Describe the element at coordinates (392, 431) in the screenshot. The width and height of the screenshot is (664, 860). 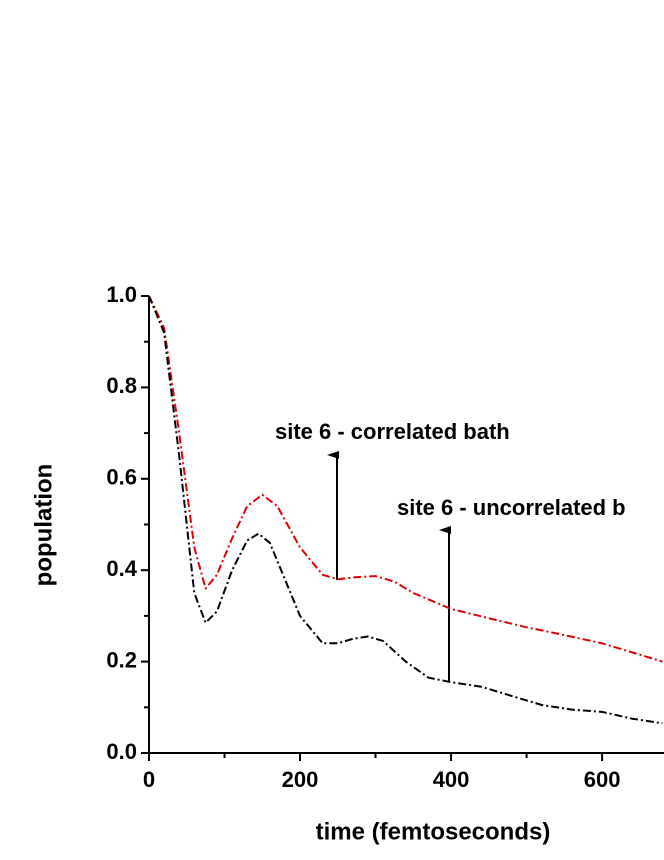
I see `annotation: site 6 - correlated bath` at that location.